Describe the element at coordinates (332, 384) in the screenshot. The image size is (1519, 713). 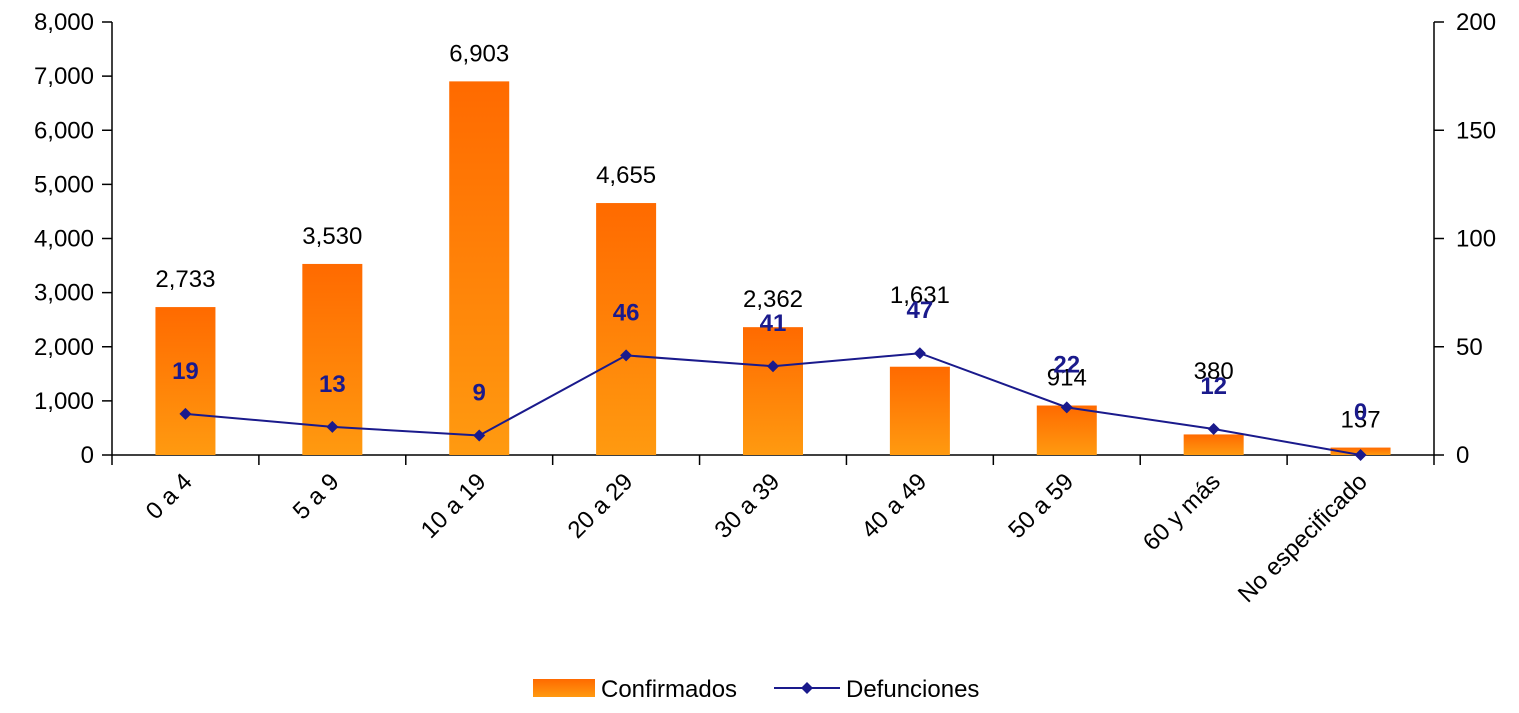
I see `line-data-label: 13` at that location.